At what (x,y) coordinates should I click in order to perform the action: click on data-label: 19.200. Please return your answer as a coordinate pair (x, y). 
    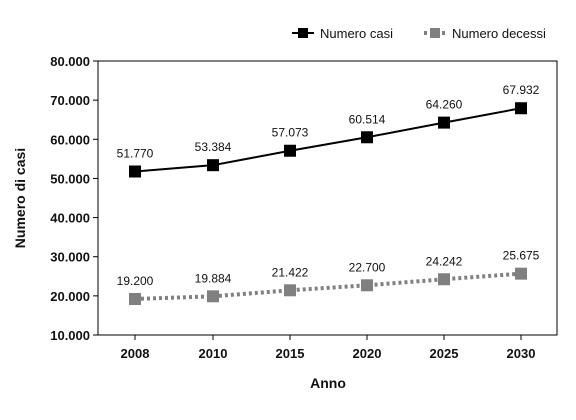
    Looking at the image, I should click on (135, 281).